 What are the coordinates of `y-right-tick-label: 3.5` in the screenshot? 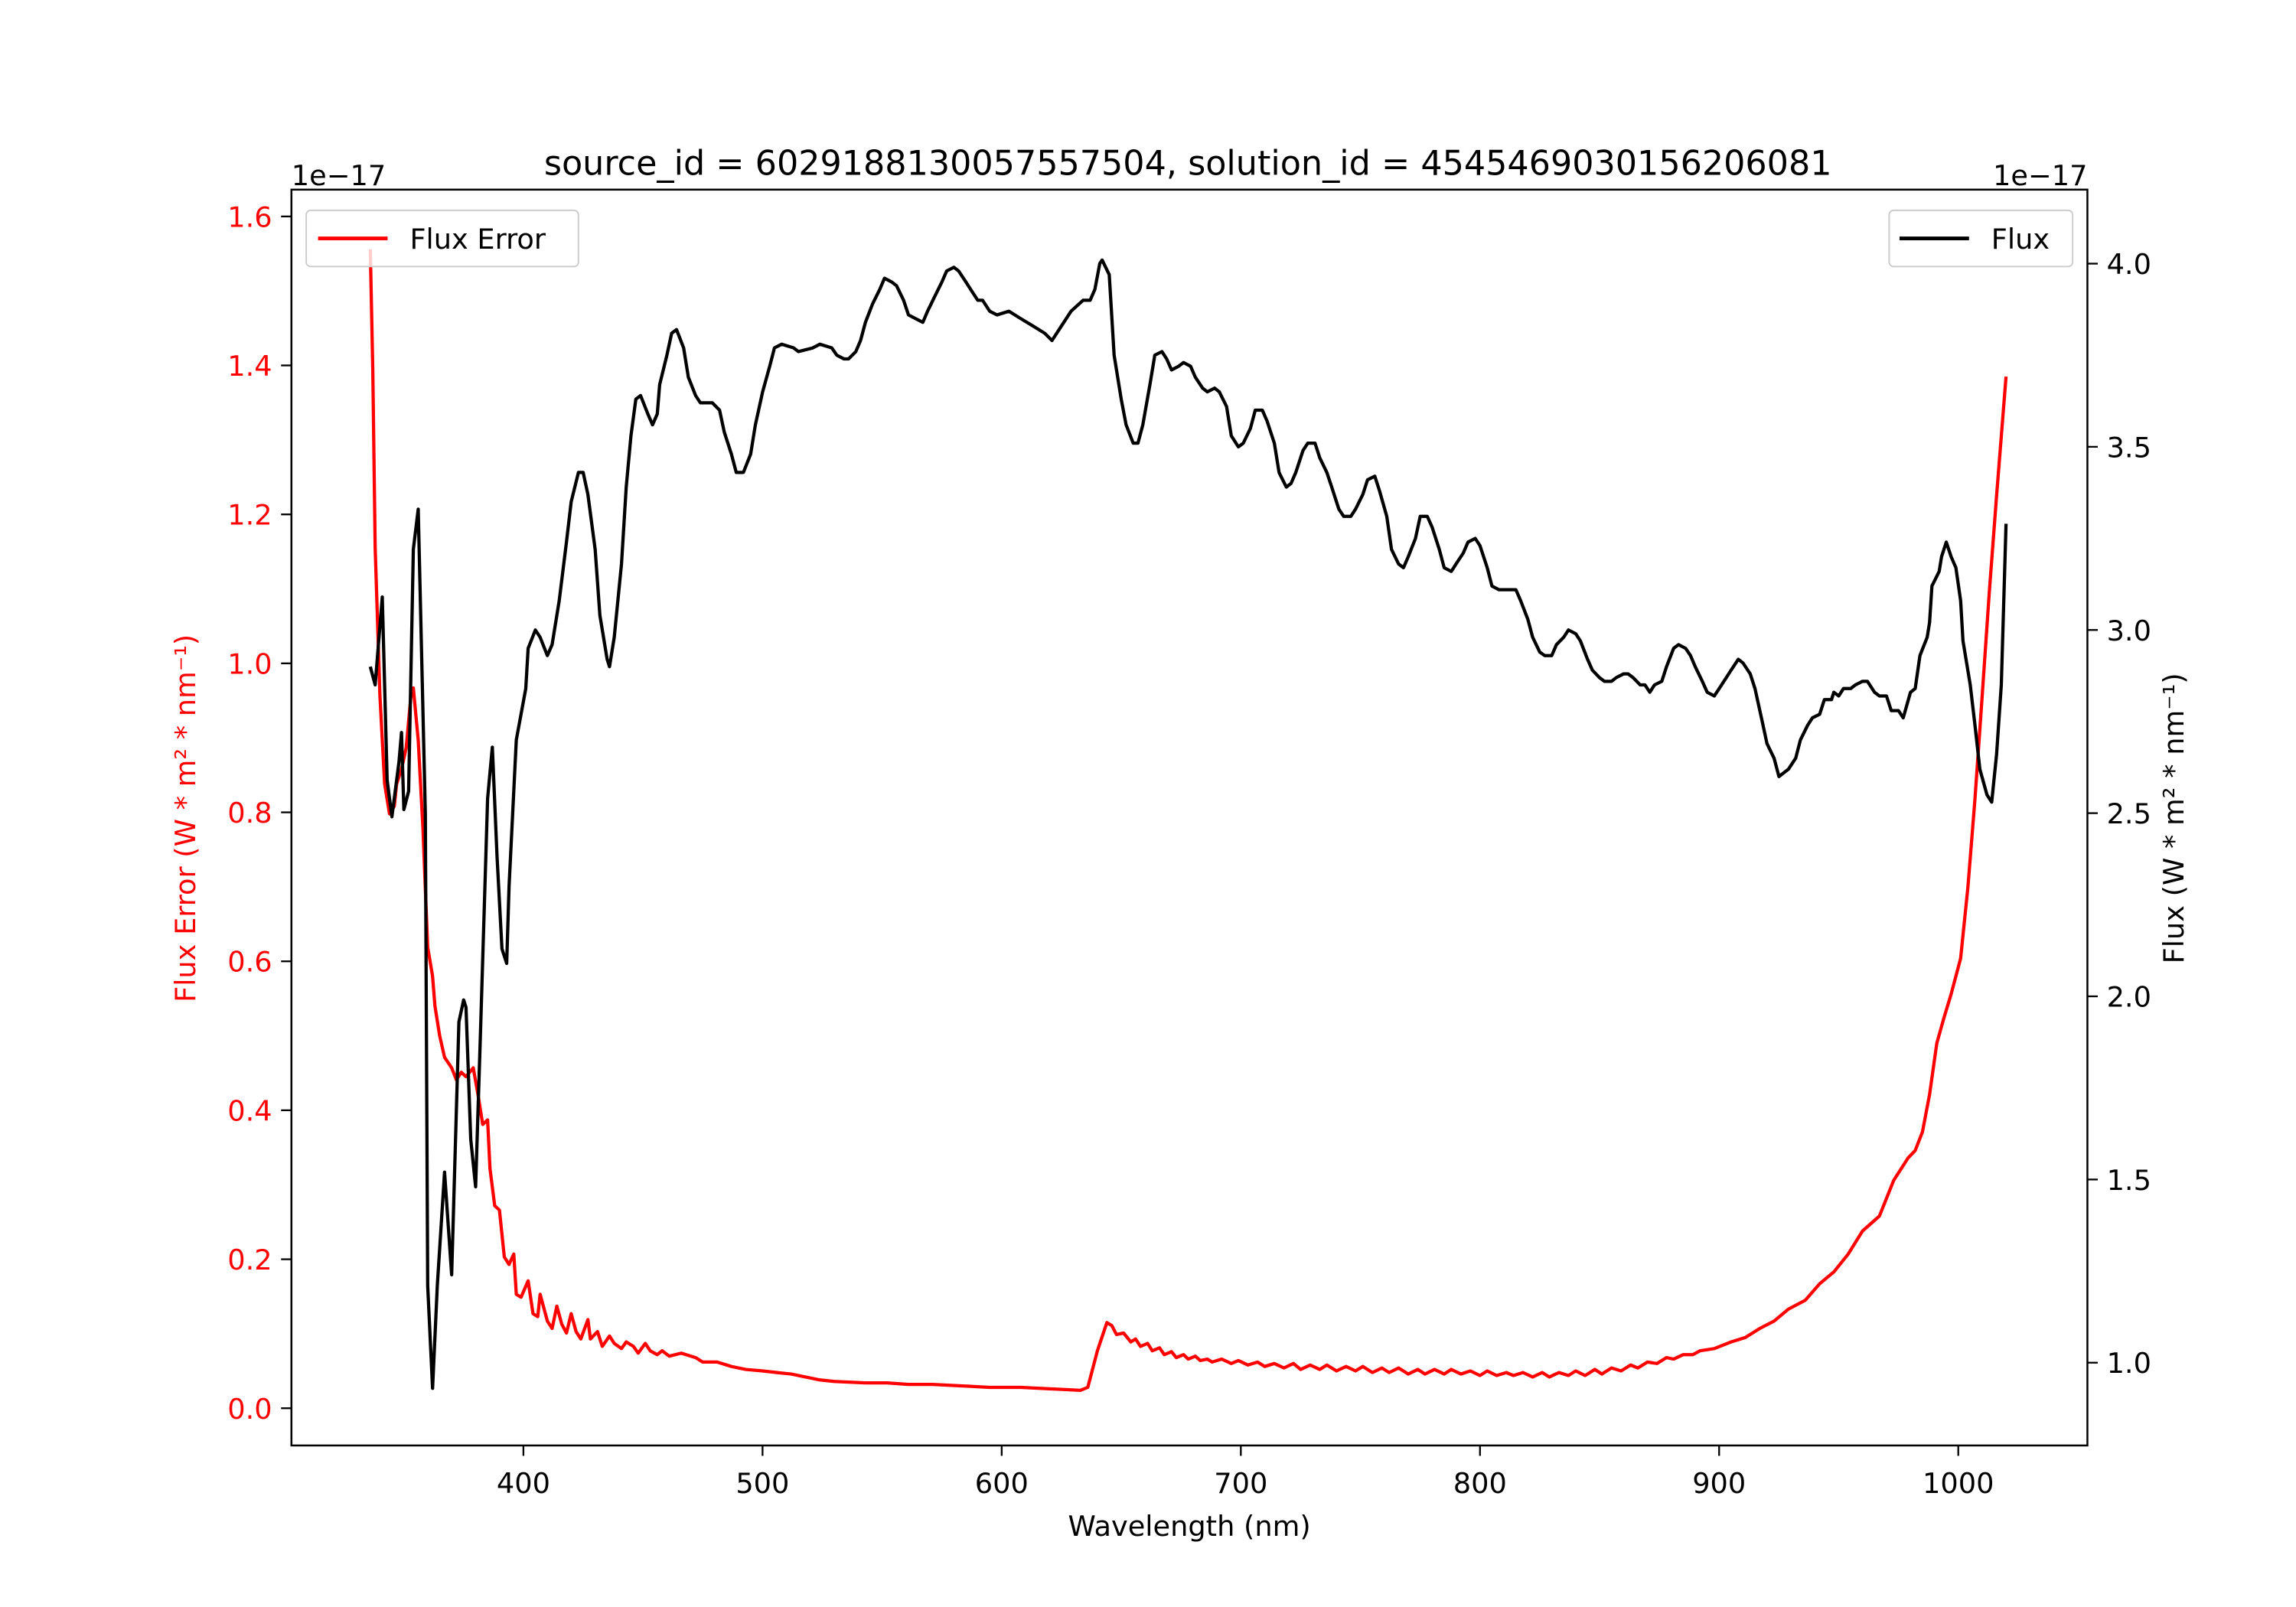 It's located at (2129, 447).